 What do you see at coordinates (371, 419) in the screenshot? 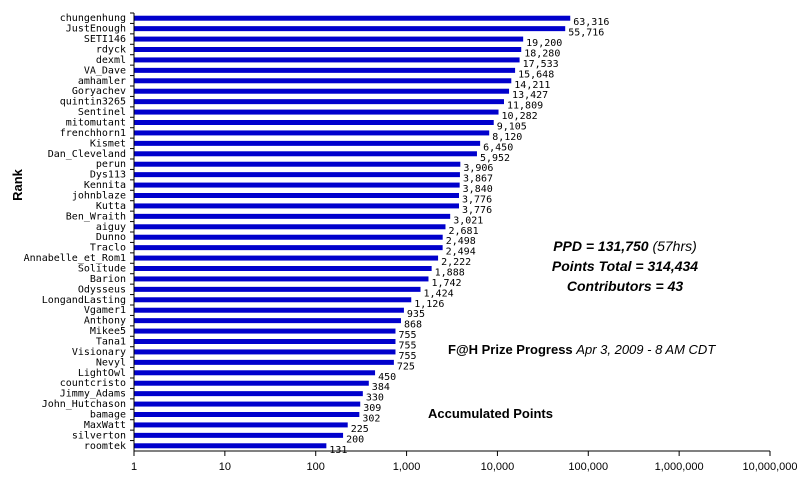
I see `value-label: 302` at bounding box center [371, 419].